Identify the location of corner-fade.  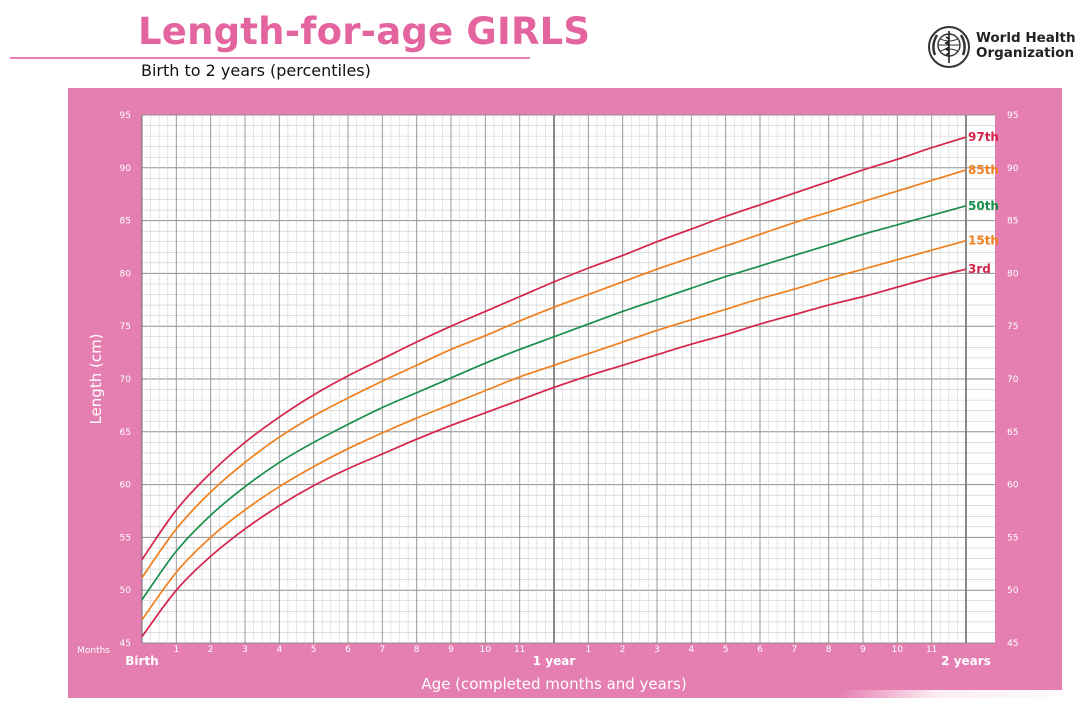
(960, 708).